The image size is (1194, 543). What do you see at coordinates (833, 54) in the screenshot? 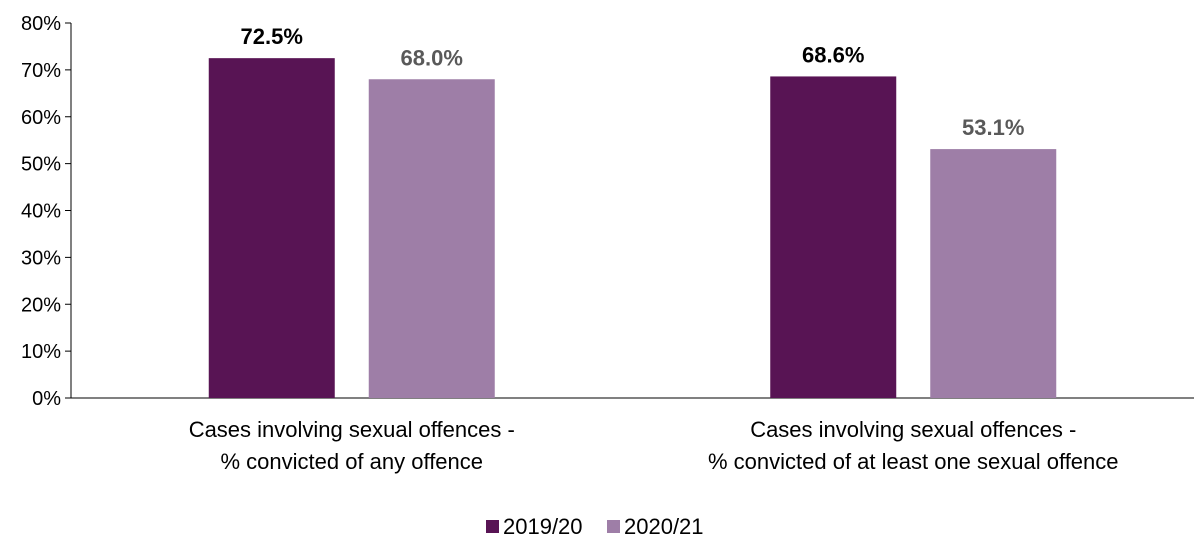
I see `data-label: 68.6%` at bounding box center [833, 54].